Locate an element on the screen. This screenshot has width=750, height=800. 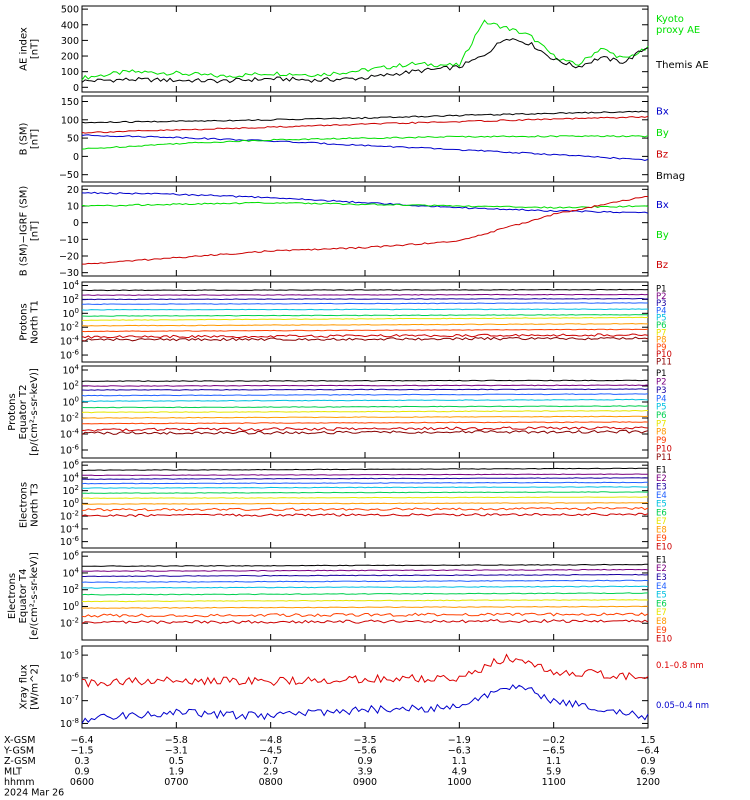
x-row-value: 1000 is located at coordinates (459, 782).